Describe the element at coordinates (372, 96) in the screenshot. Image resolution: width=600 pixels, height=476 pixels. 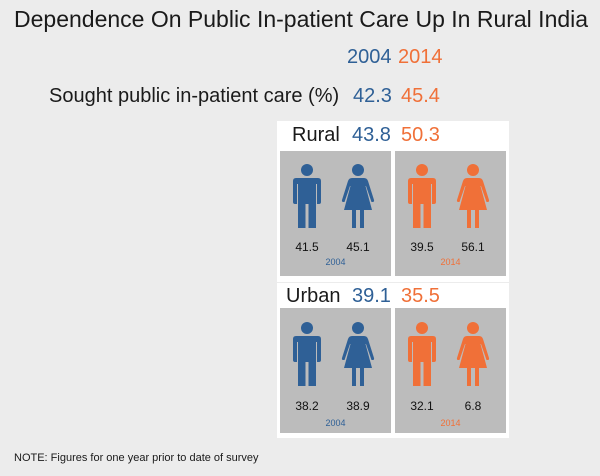
I see `overall-value-2004: 42.3` at that location.